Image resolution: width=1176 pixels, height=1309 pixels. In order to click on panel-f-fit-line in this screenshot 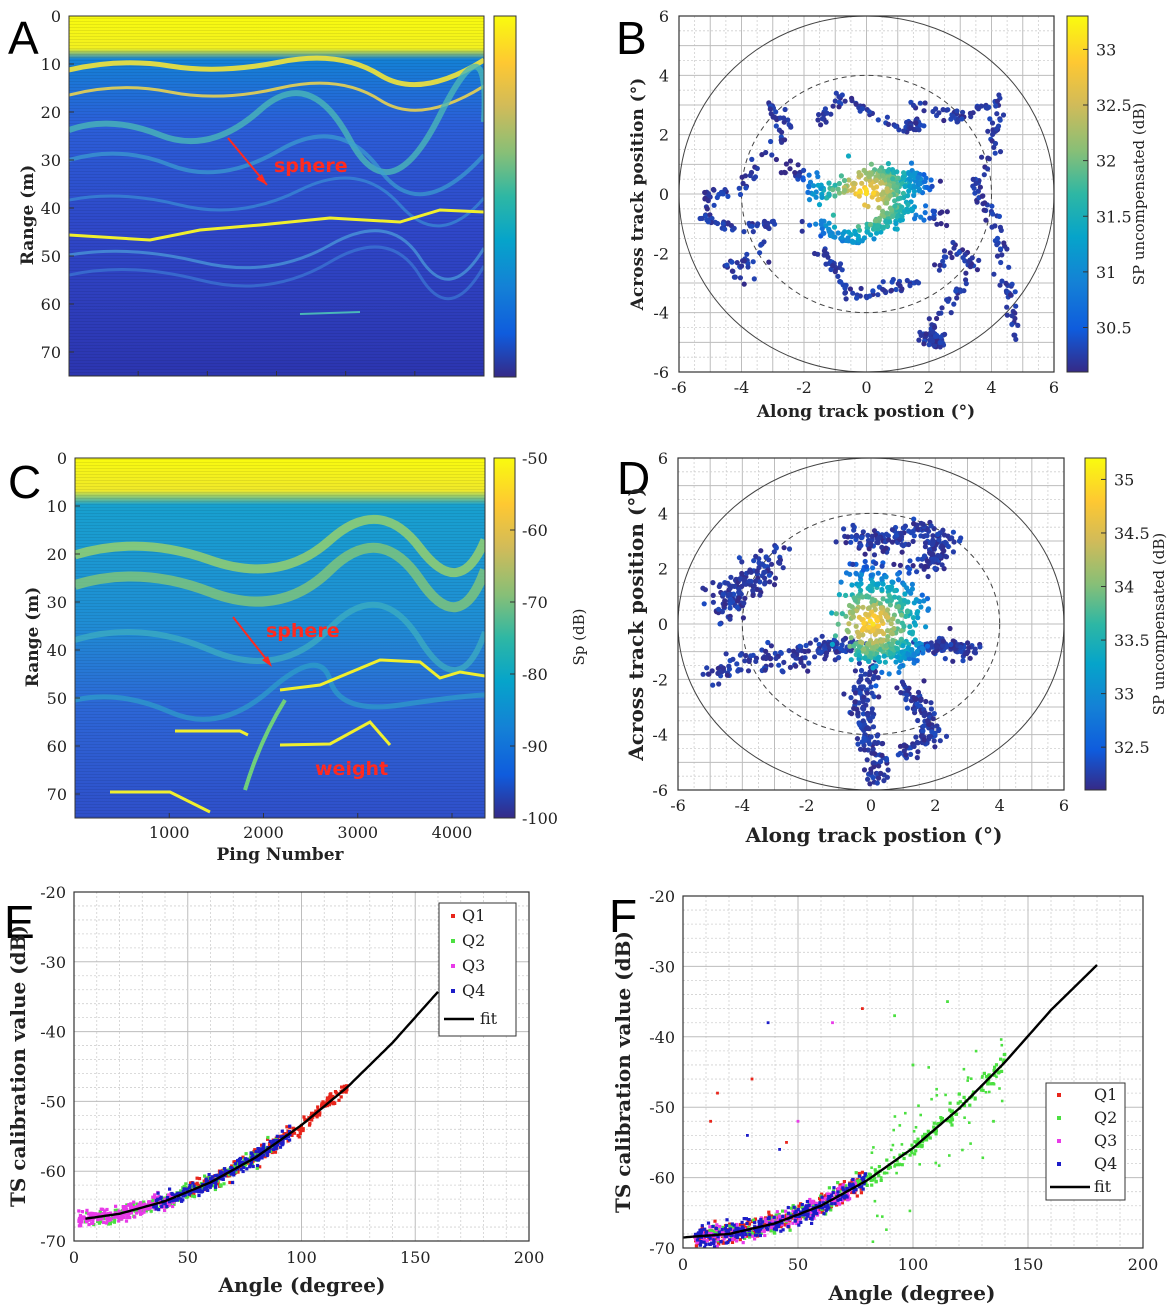, I will do `click(890, 1101)`.